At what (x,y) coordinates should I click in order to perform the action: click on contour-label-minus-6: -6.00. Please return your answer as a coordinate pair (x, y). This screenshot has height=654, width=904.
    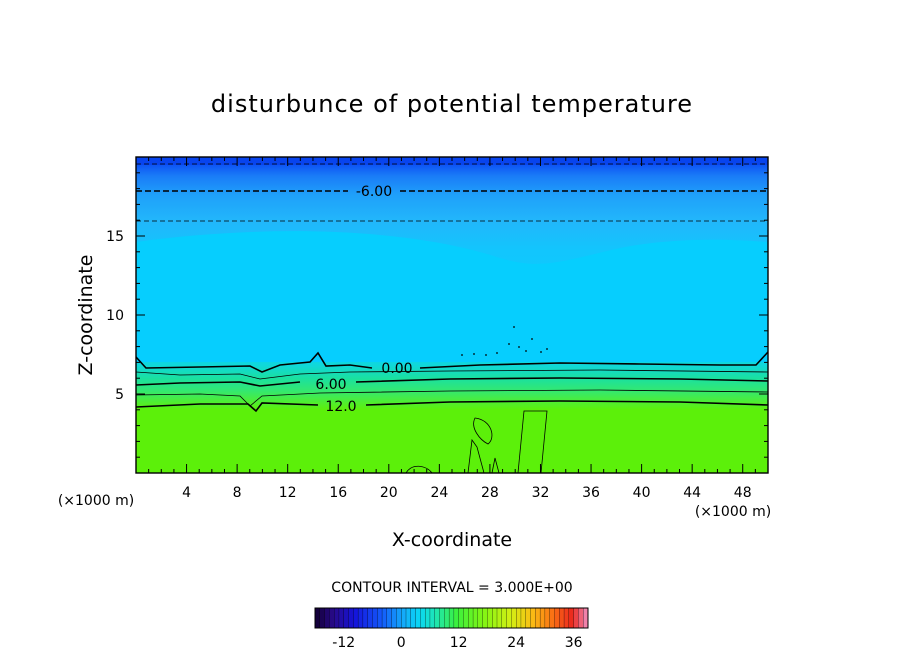
    Looking at the image, I should click on (374, 192).